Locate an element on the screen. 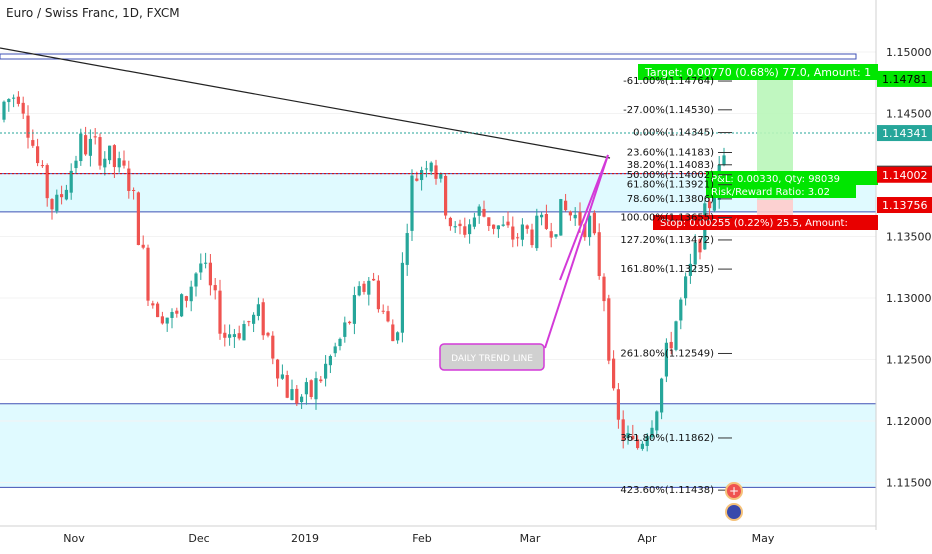  fib-level-label: 261.80%(1.12549) is located at coordinates (667, 353).